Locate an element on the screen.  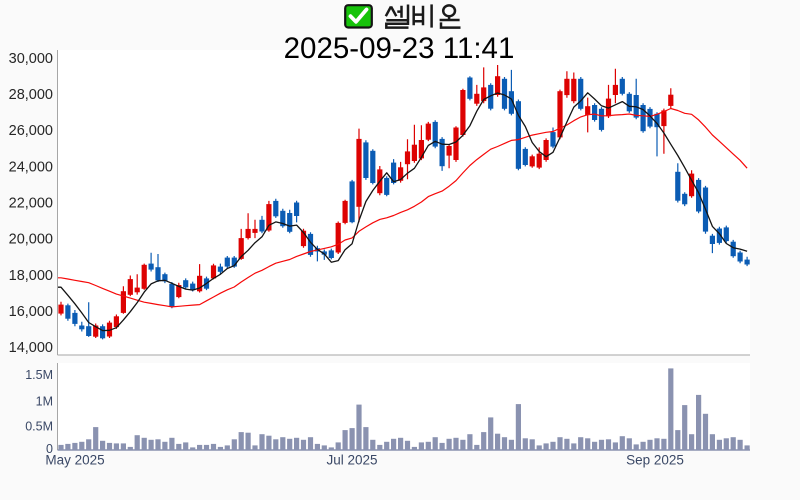
svg-text: Jul 2025 is located at coordinates (351, 460).